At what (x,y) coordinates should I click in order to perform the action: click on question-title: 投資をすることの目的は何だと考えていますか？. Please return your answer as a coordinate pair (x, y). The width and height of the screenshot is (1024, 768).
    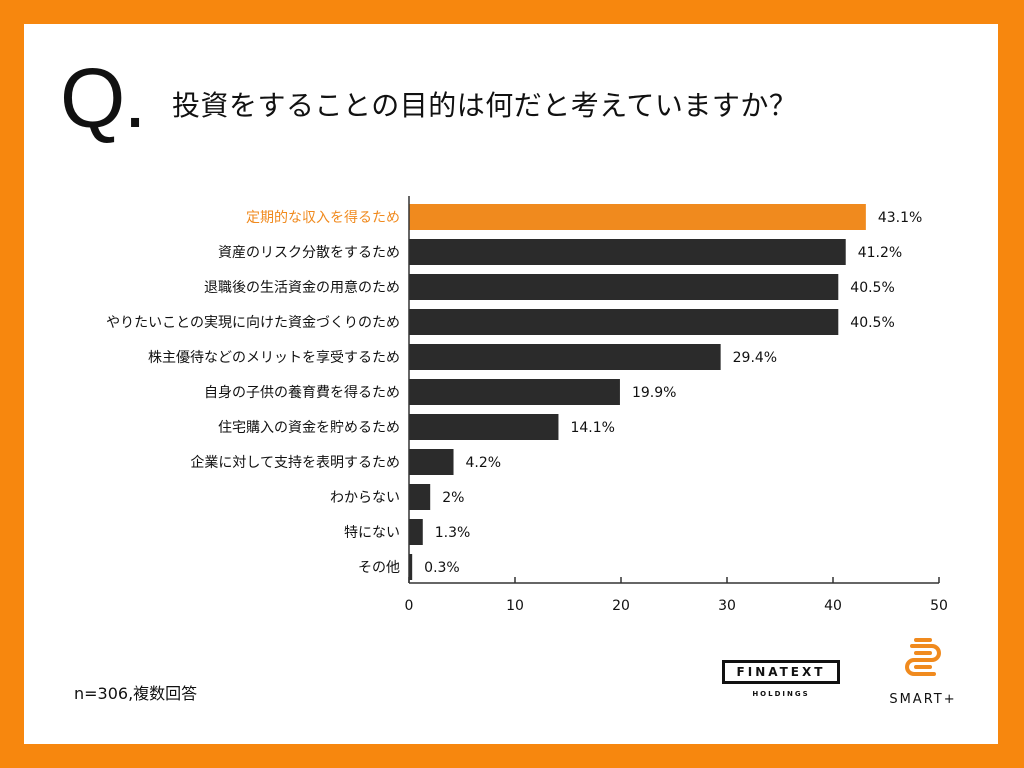
    Looking at the image, I should click on (485, 105).